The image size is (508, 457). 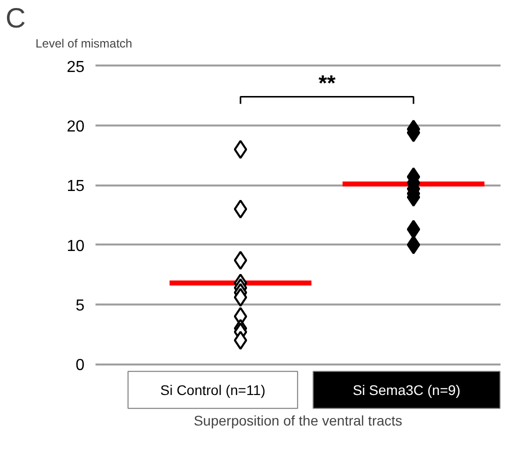 What do you see at coordinates (75, 187) in the screenshot?
I see `y-tick-label: 15` at bounding box center [75, 187].